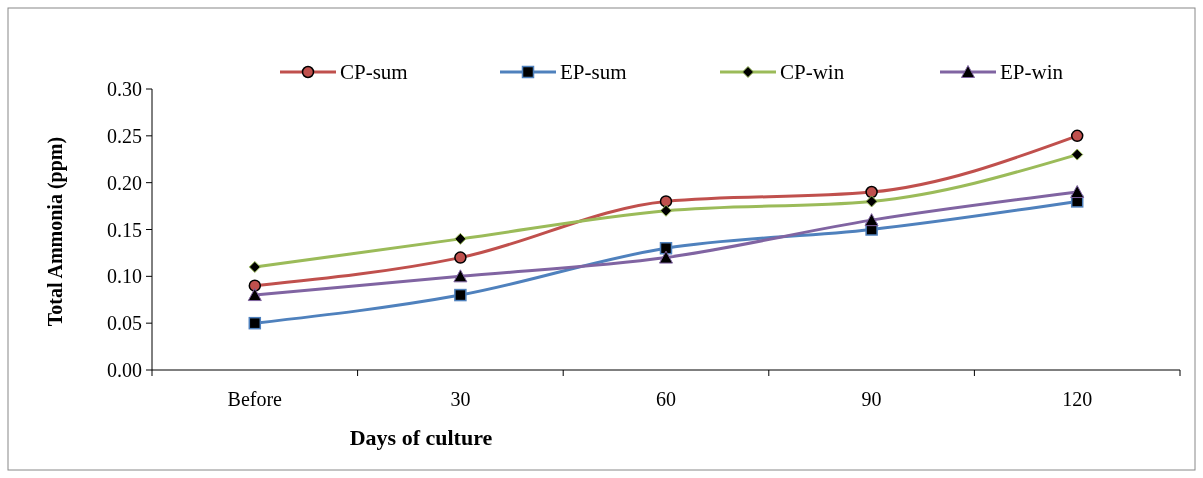  What do you see at coordinates (124, 182) in the screenshot?
I see `y-tick-label: 0.20` at bounding box center [124, 182].